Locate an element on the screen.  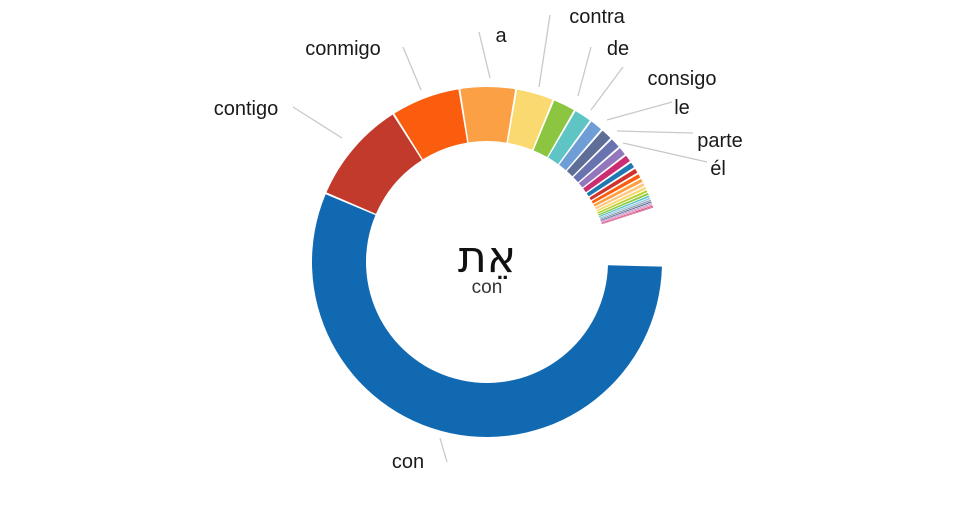
callout-line-contra is located at coordinates (544, 51).